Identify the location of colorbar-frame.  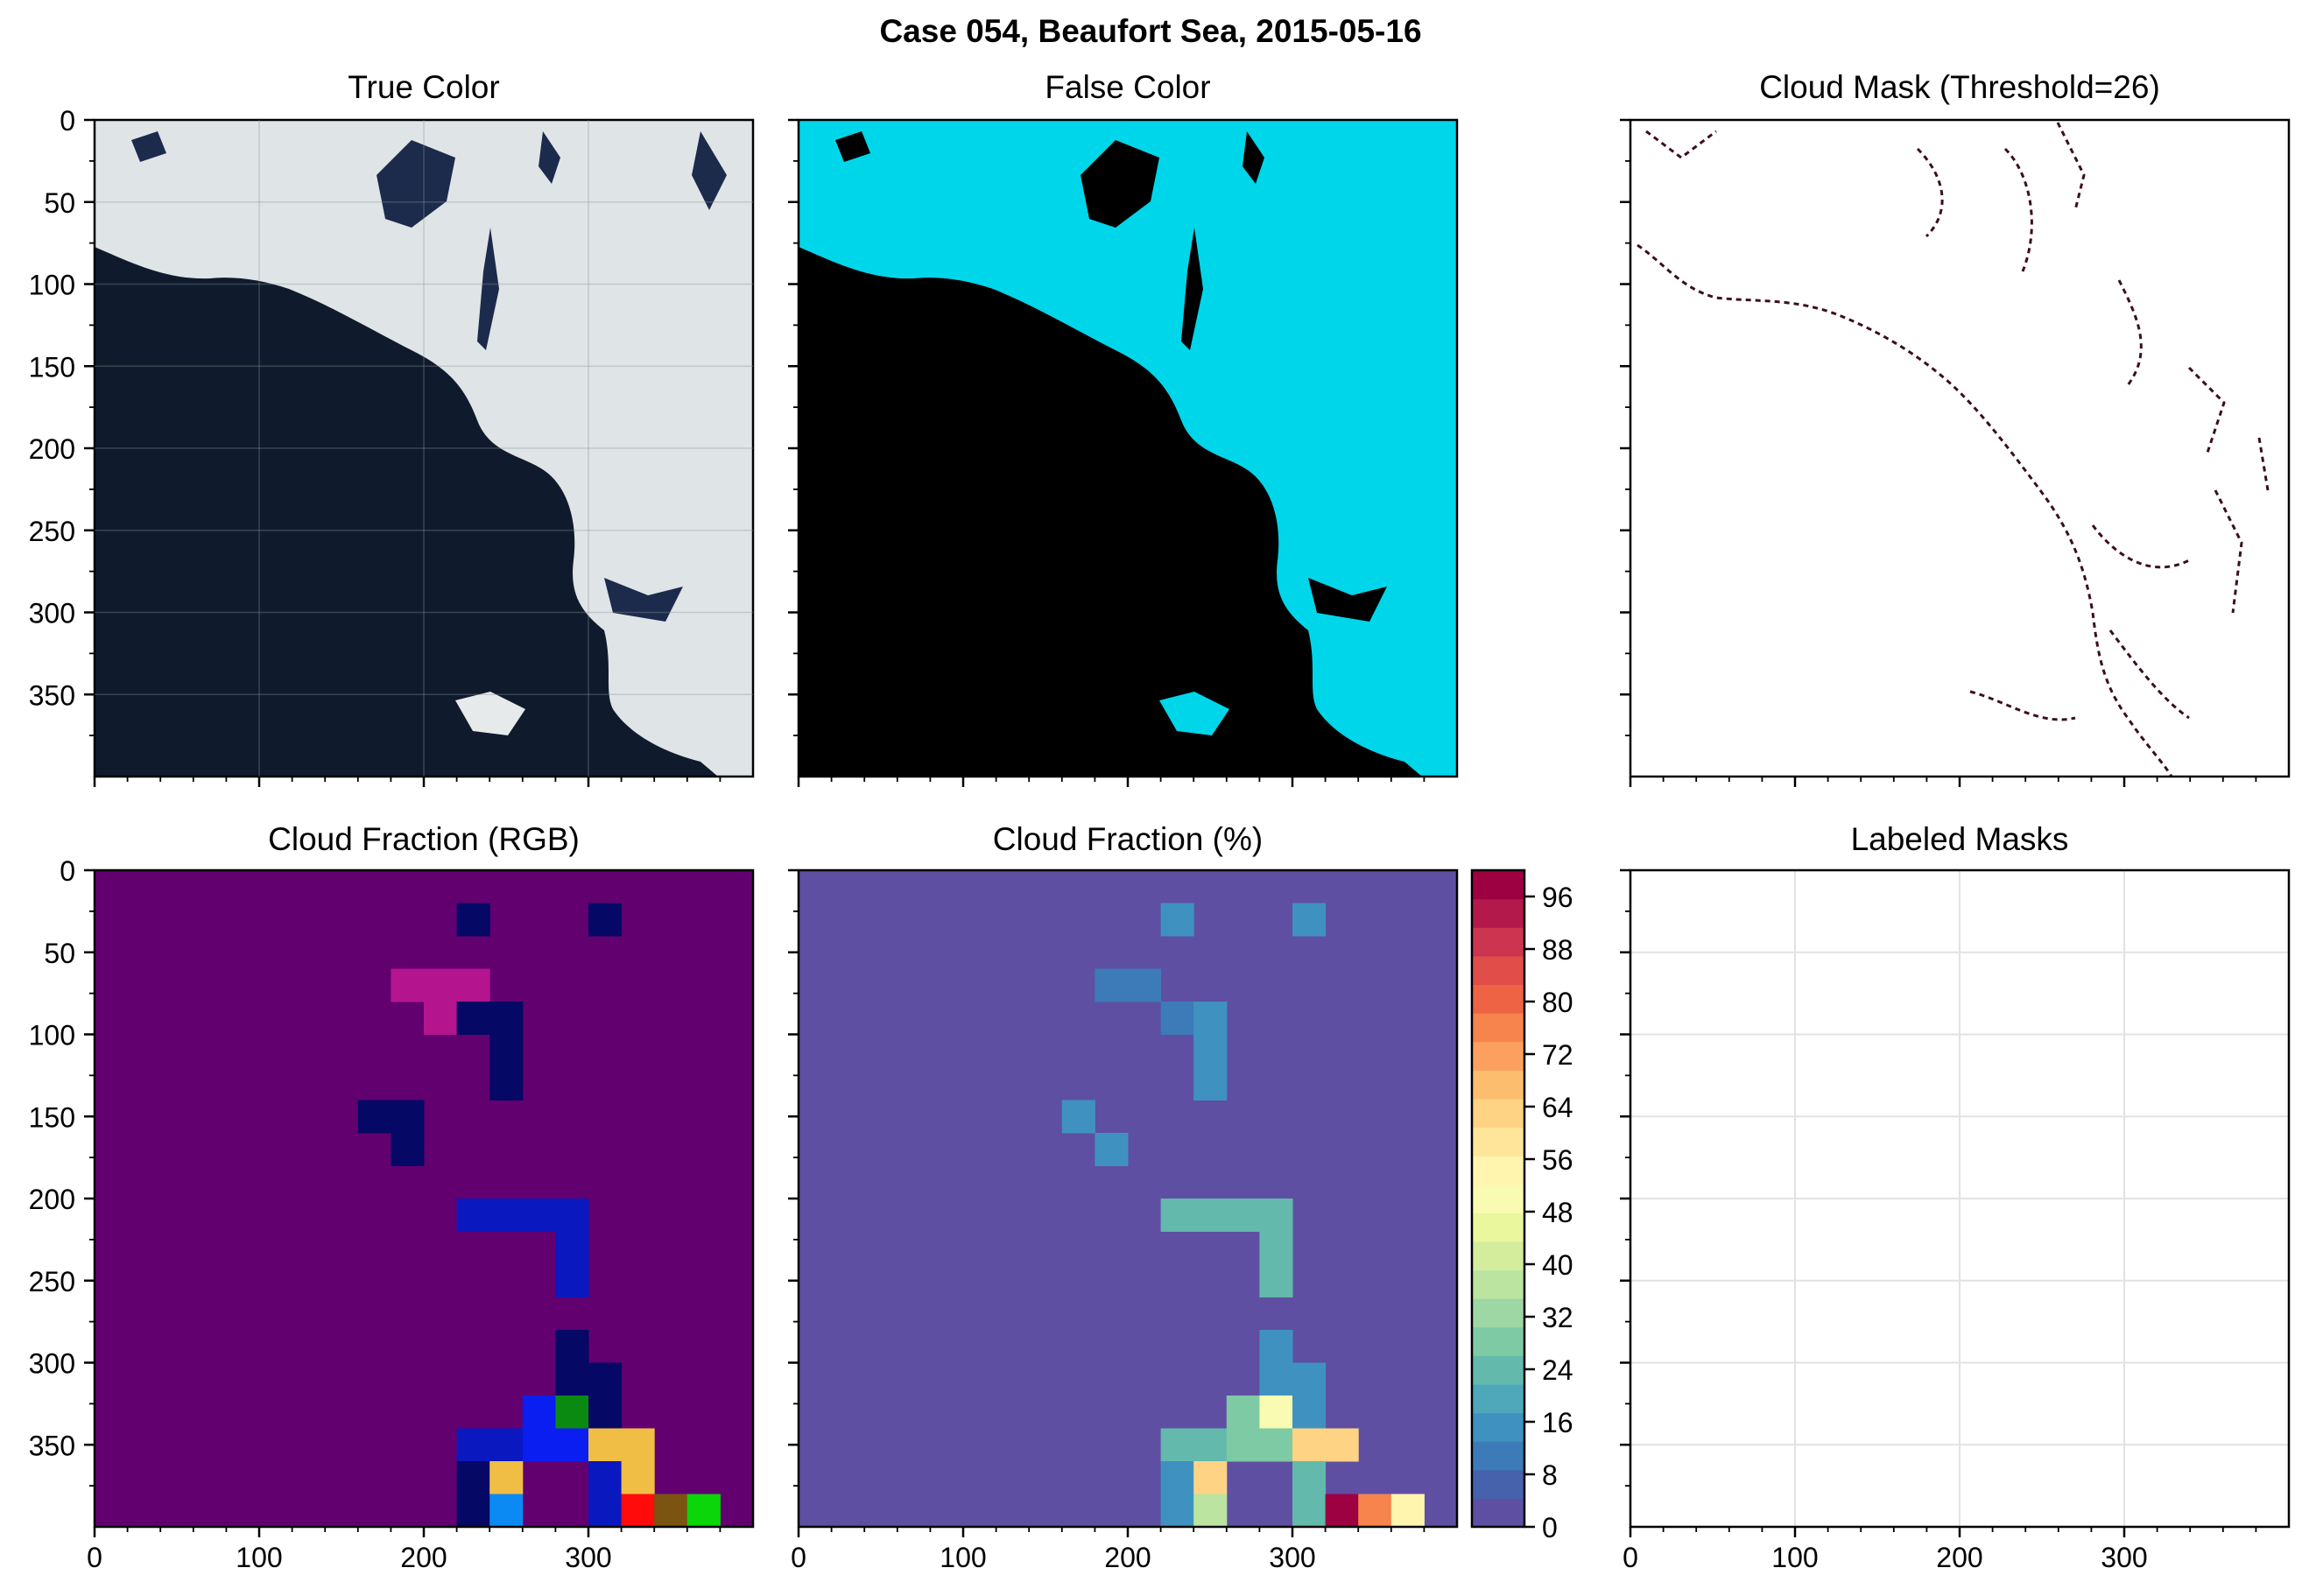
(1498, 1198).